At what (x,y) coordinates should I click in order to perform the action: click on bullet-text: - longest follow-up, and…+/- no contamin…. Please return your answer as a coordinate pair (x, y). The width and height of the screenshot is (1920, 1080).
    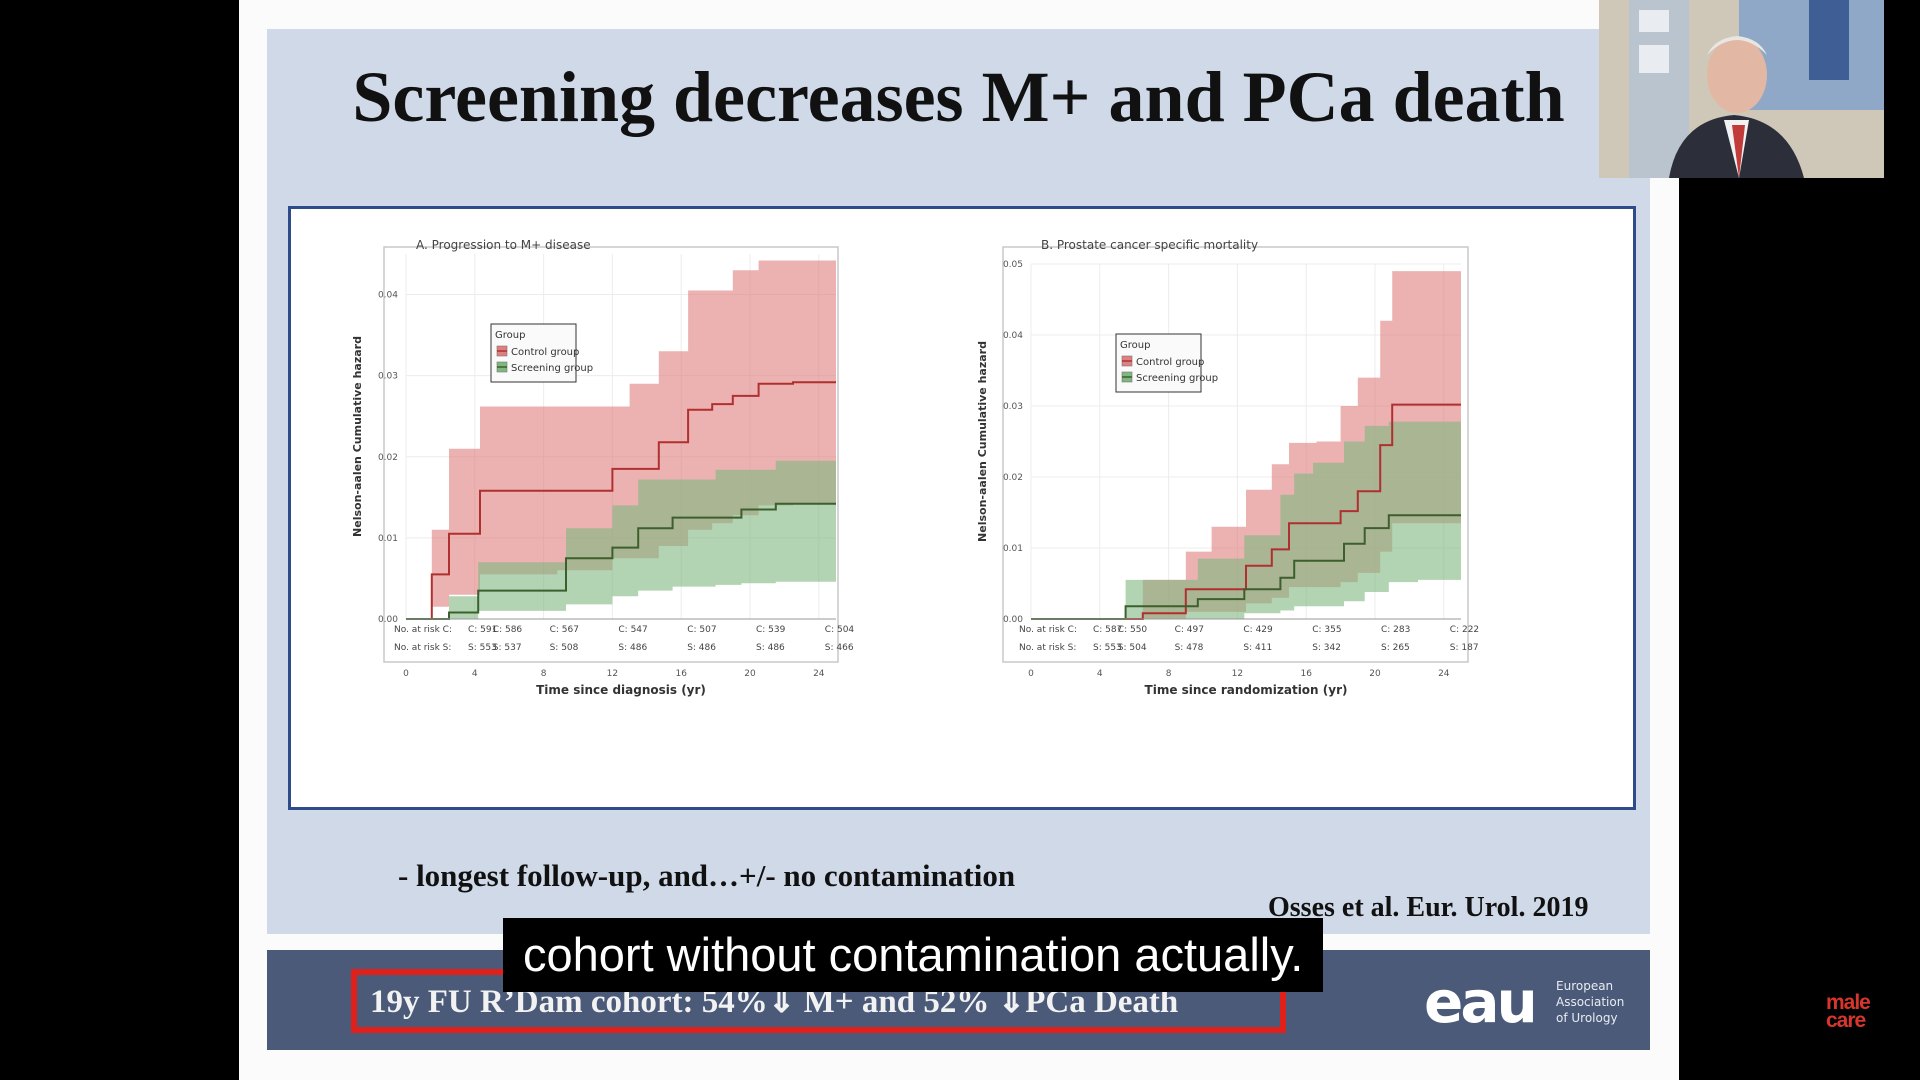
    Looking at the image, I should click on (707, 875).